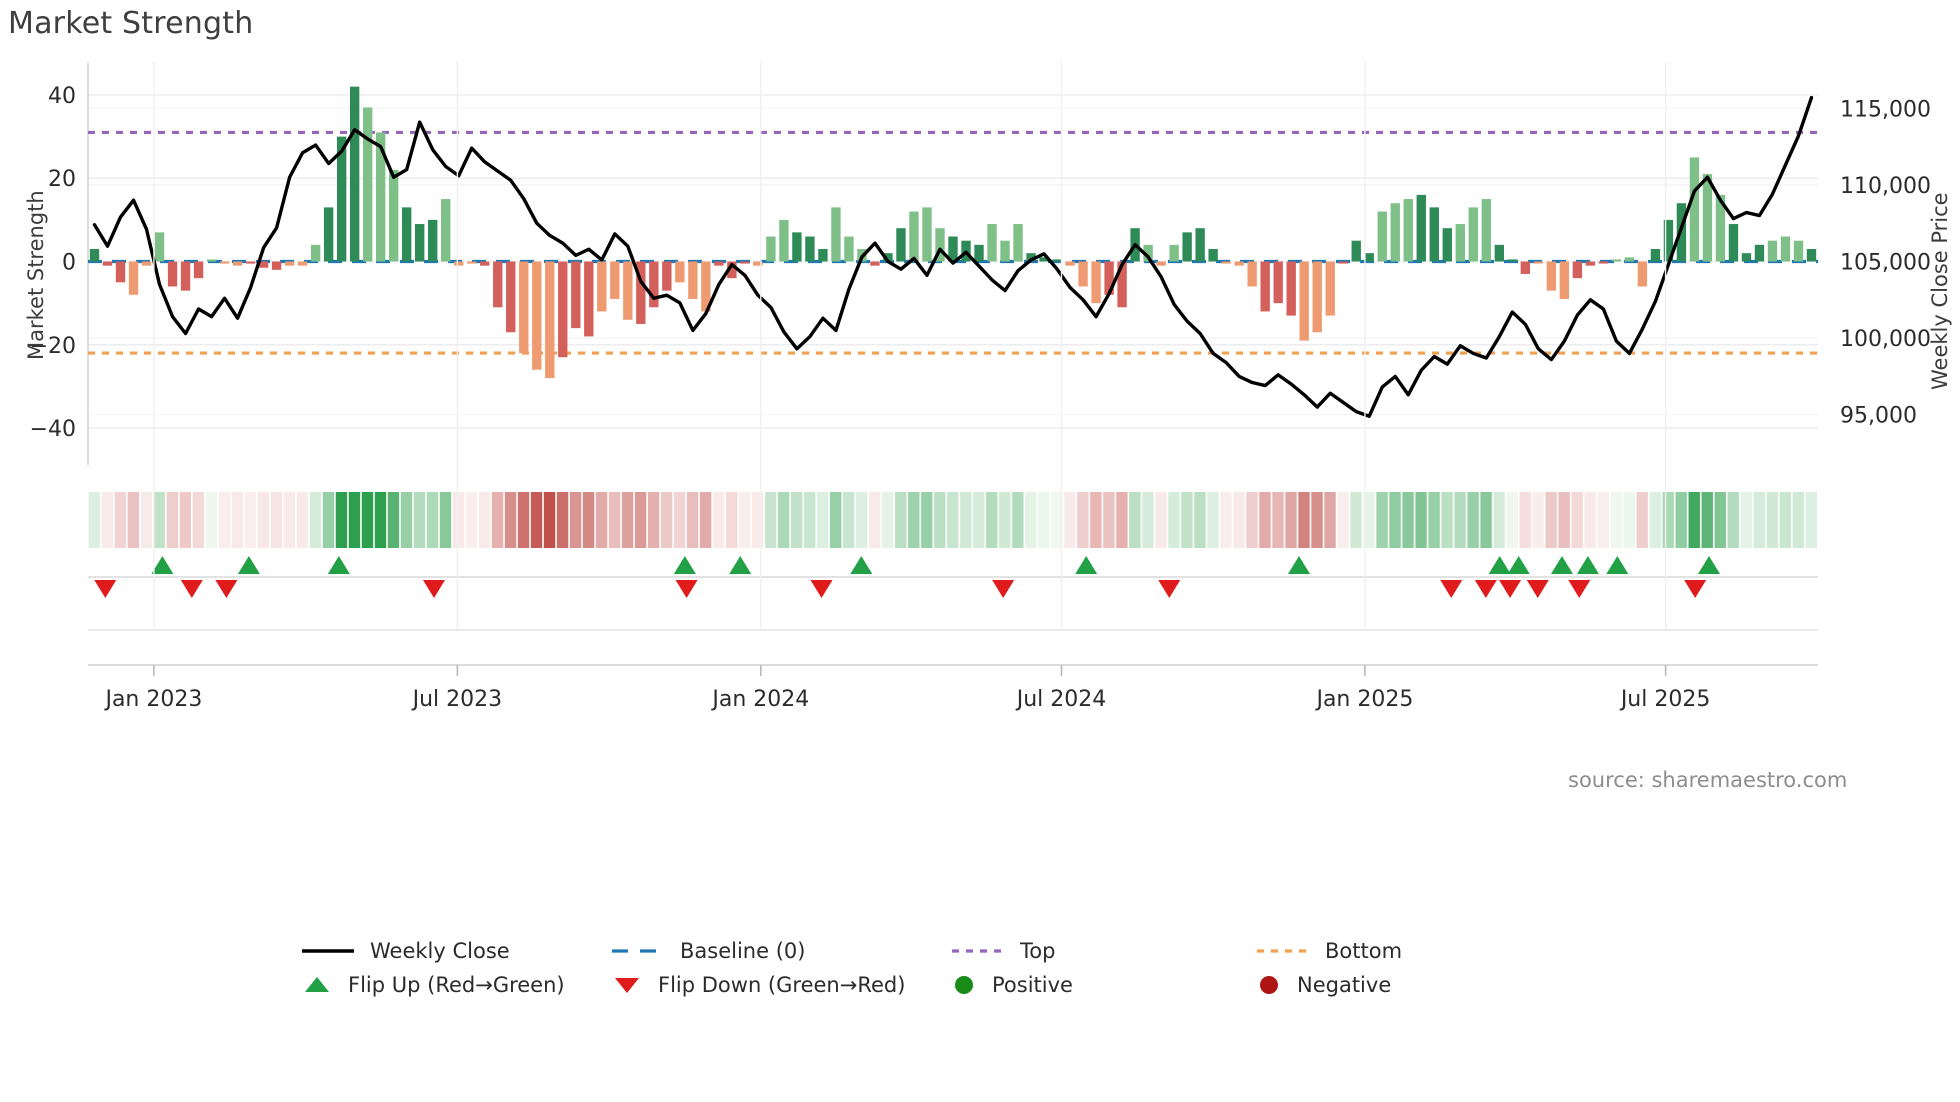  What do you see at coordinates (1323, 985) in the screenshot?
I see `legend-item-negative: Negative` at bounding box center [1323, 985].